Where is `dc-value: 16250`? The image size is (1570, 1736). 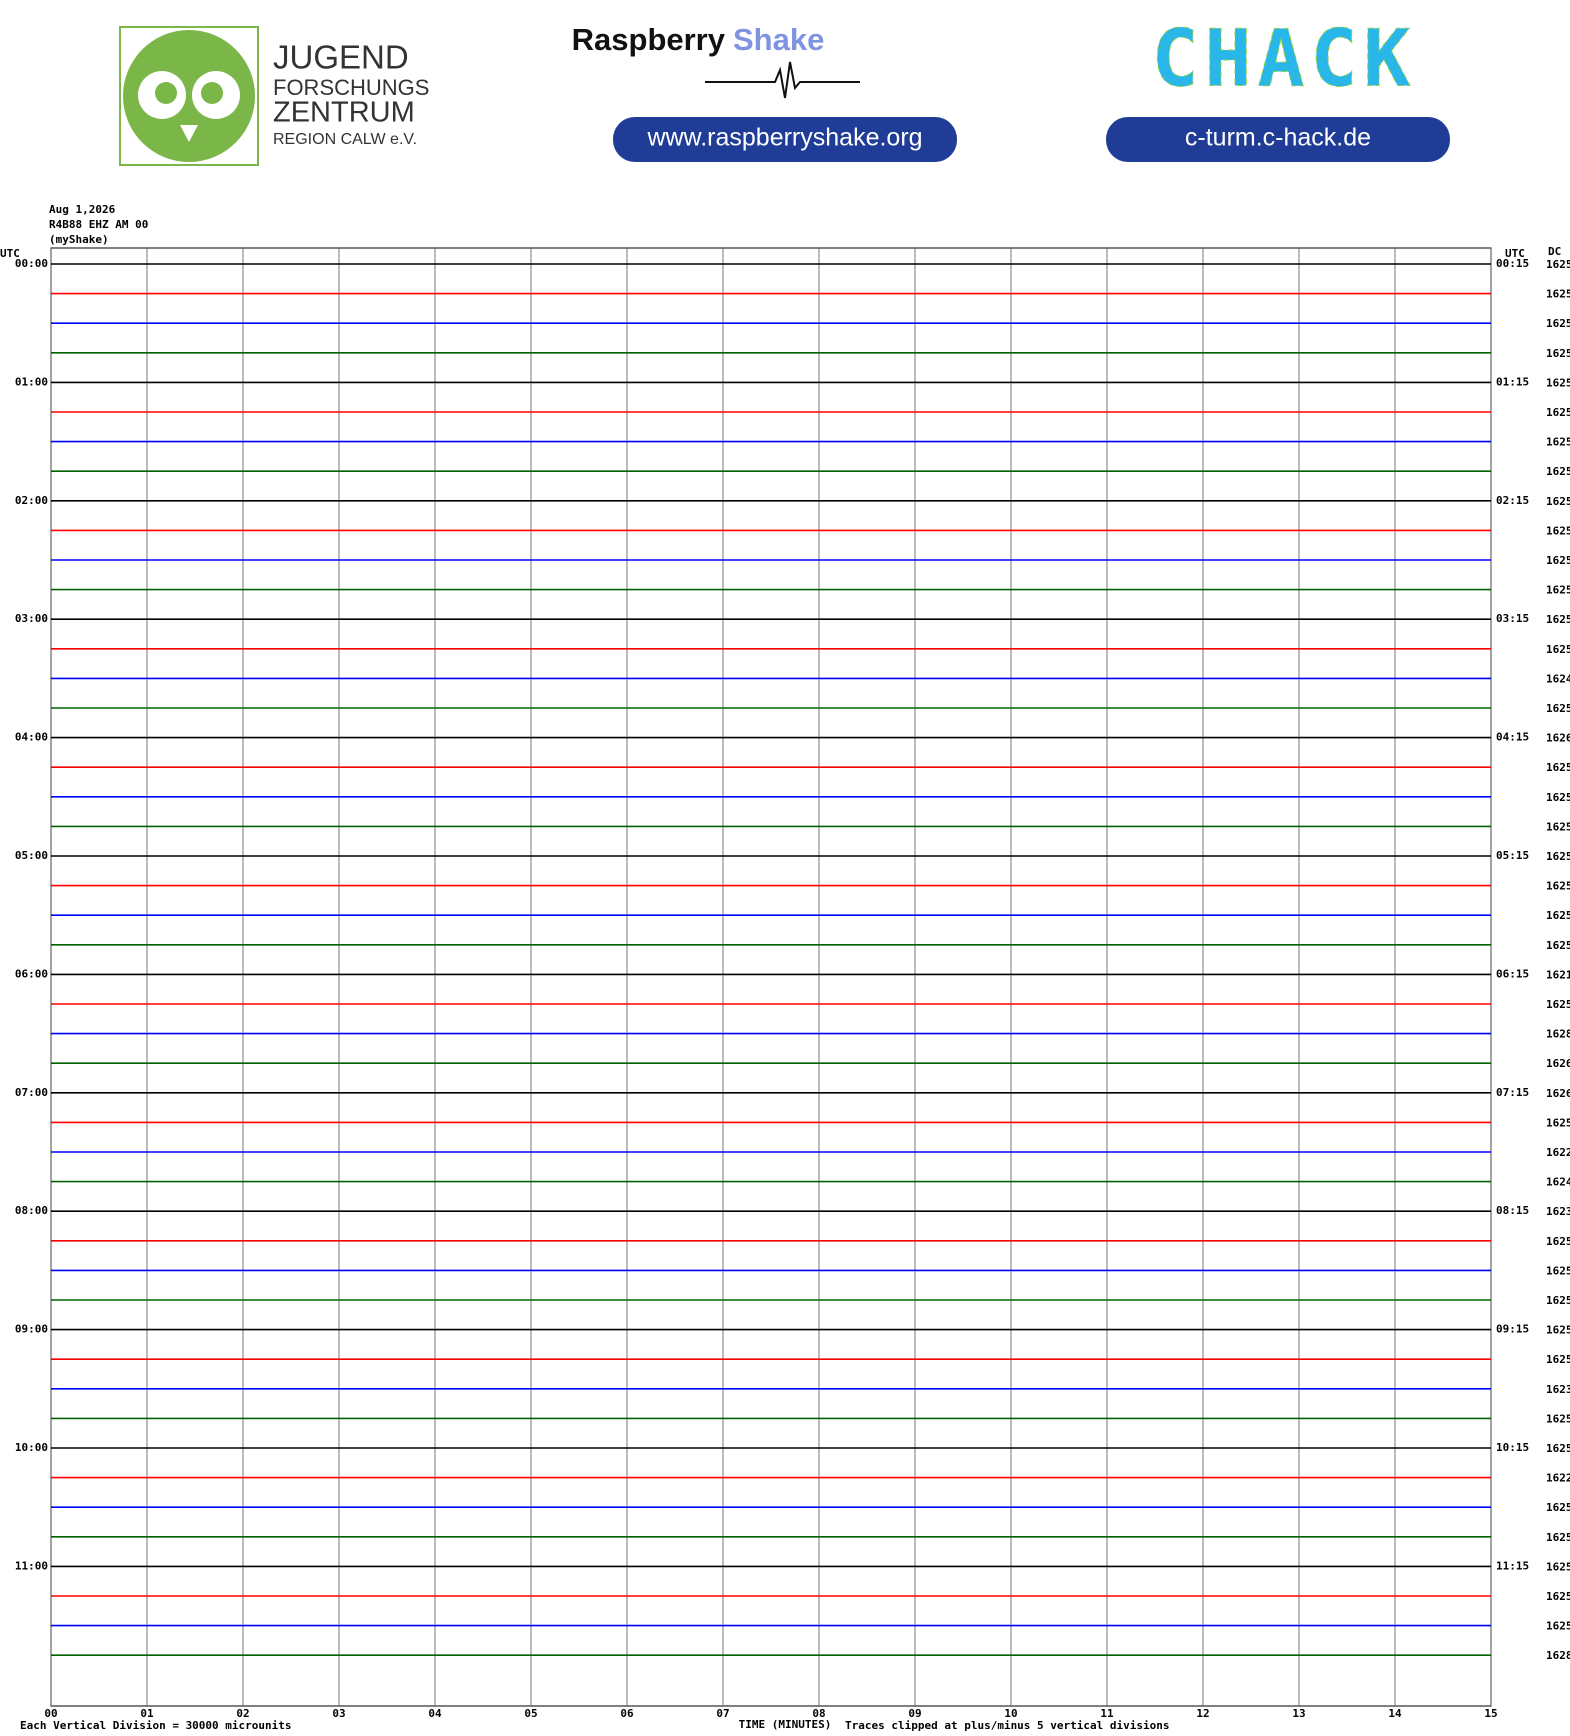 dc-value: 16250 is located at coordinates (1558, 1270).